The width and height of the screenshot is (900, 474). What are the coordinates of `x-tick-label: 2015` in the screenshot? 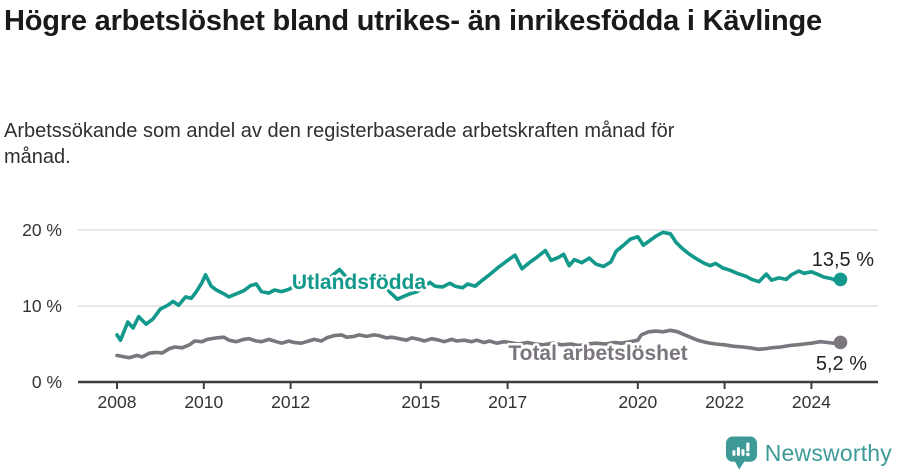 It's located at (420, 402).